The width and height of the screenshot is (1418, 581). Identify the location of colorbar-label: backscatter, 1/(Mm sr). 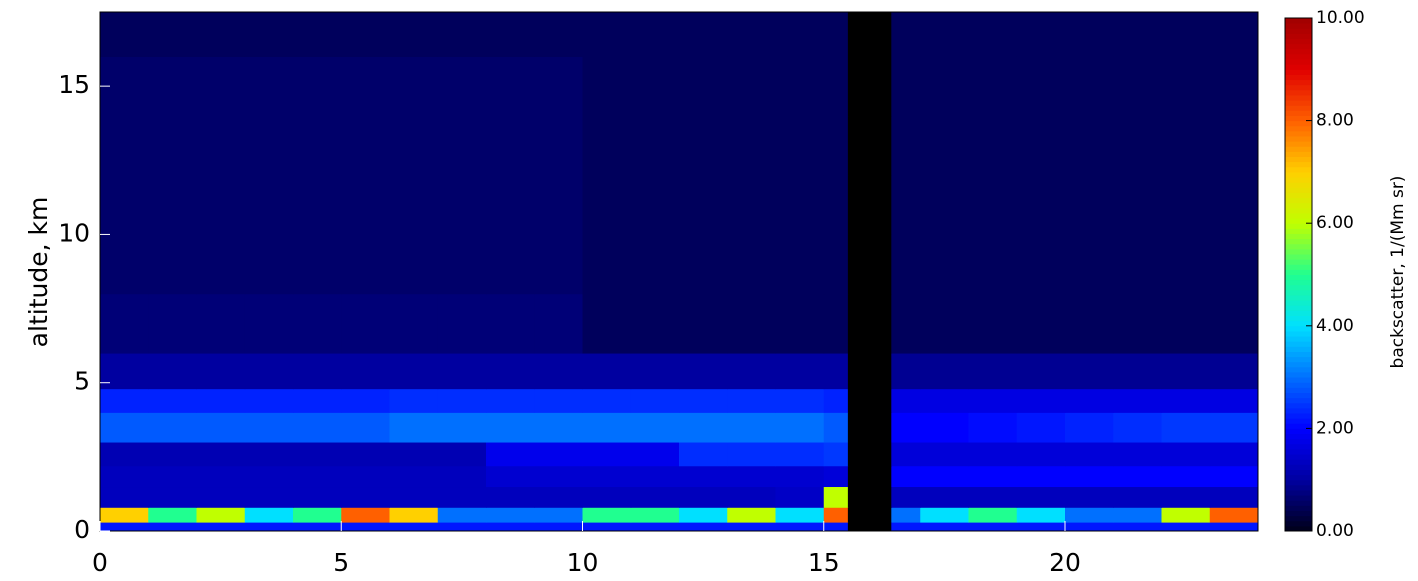
(1398, 272).